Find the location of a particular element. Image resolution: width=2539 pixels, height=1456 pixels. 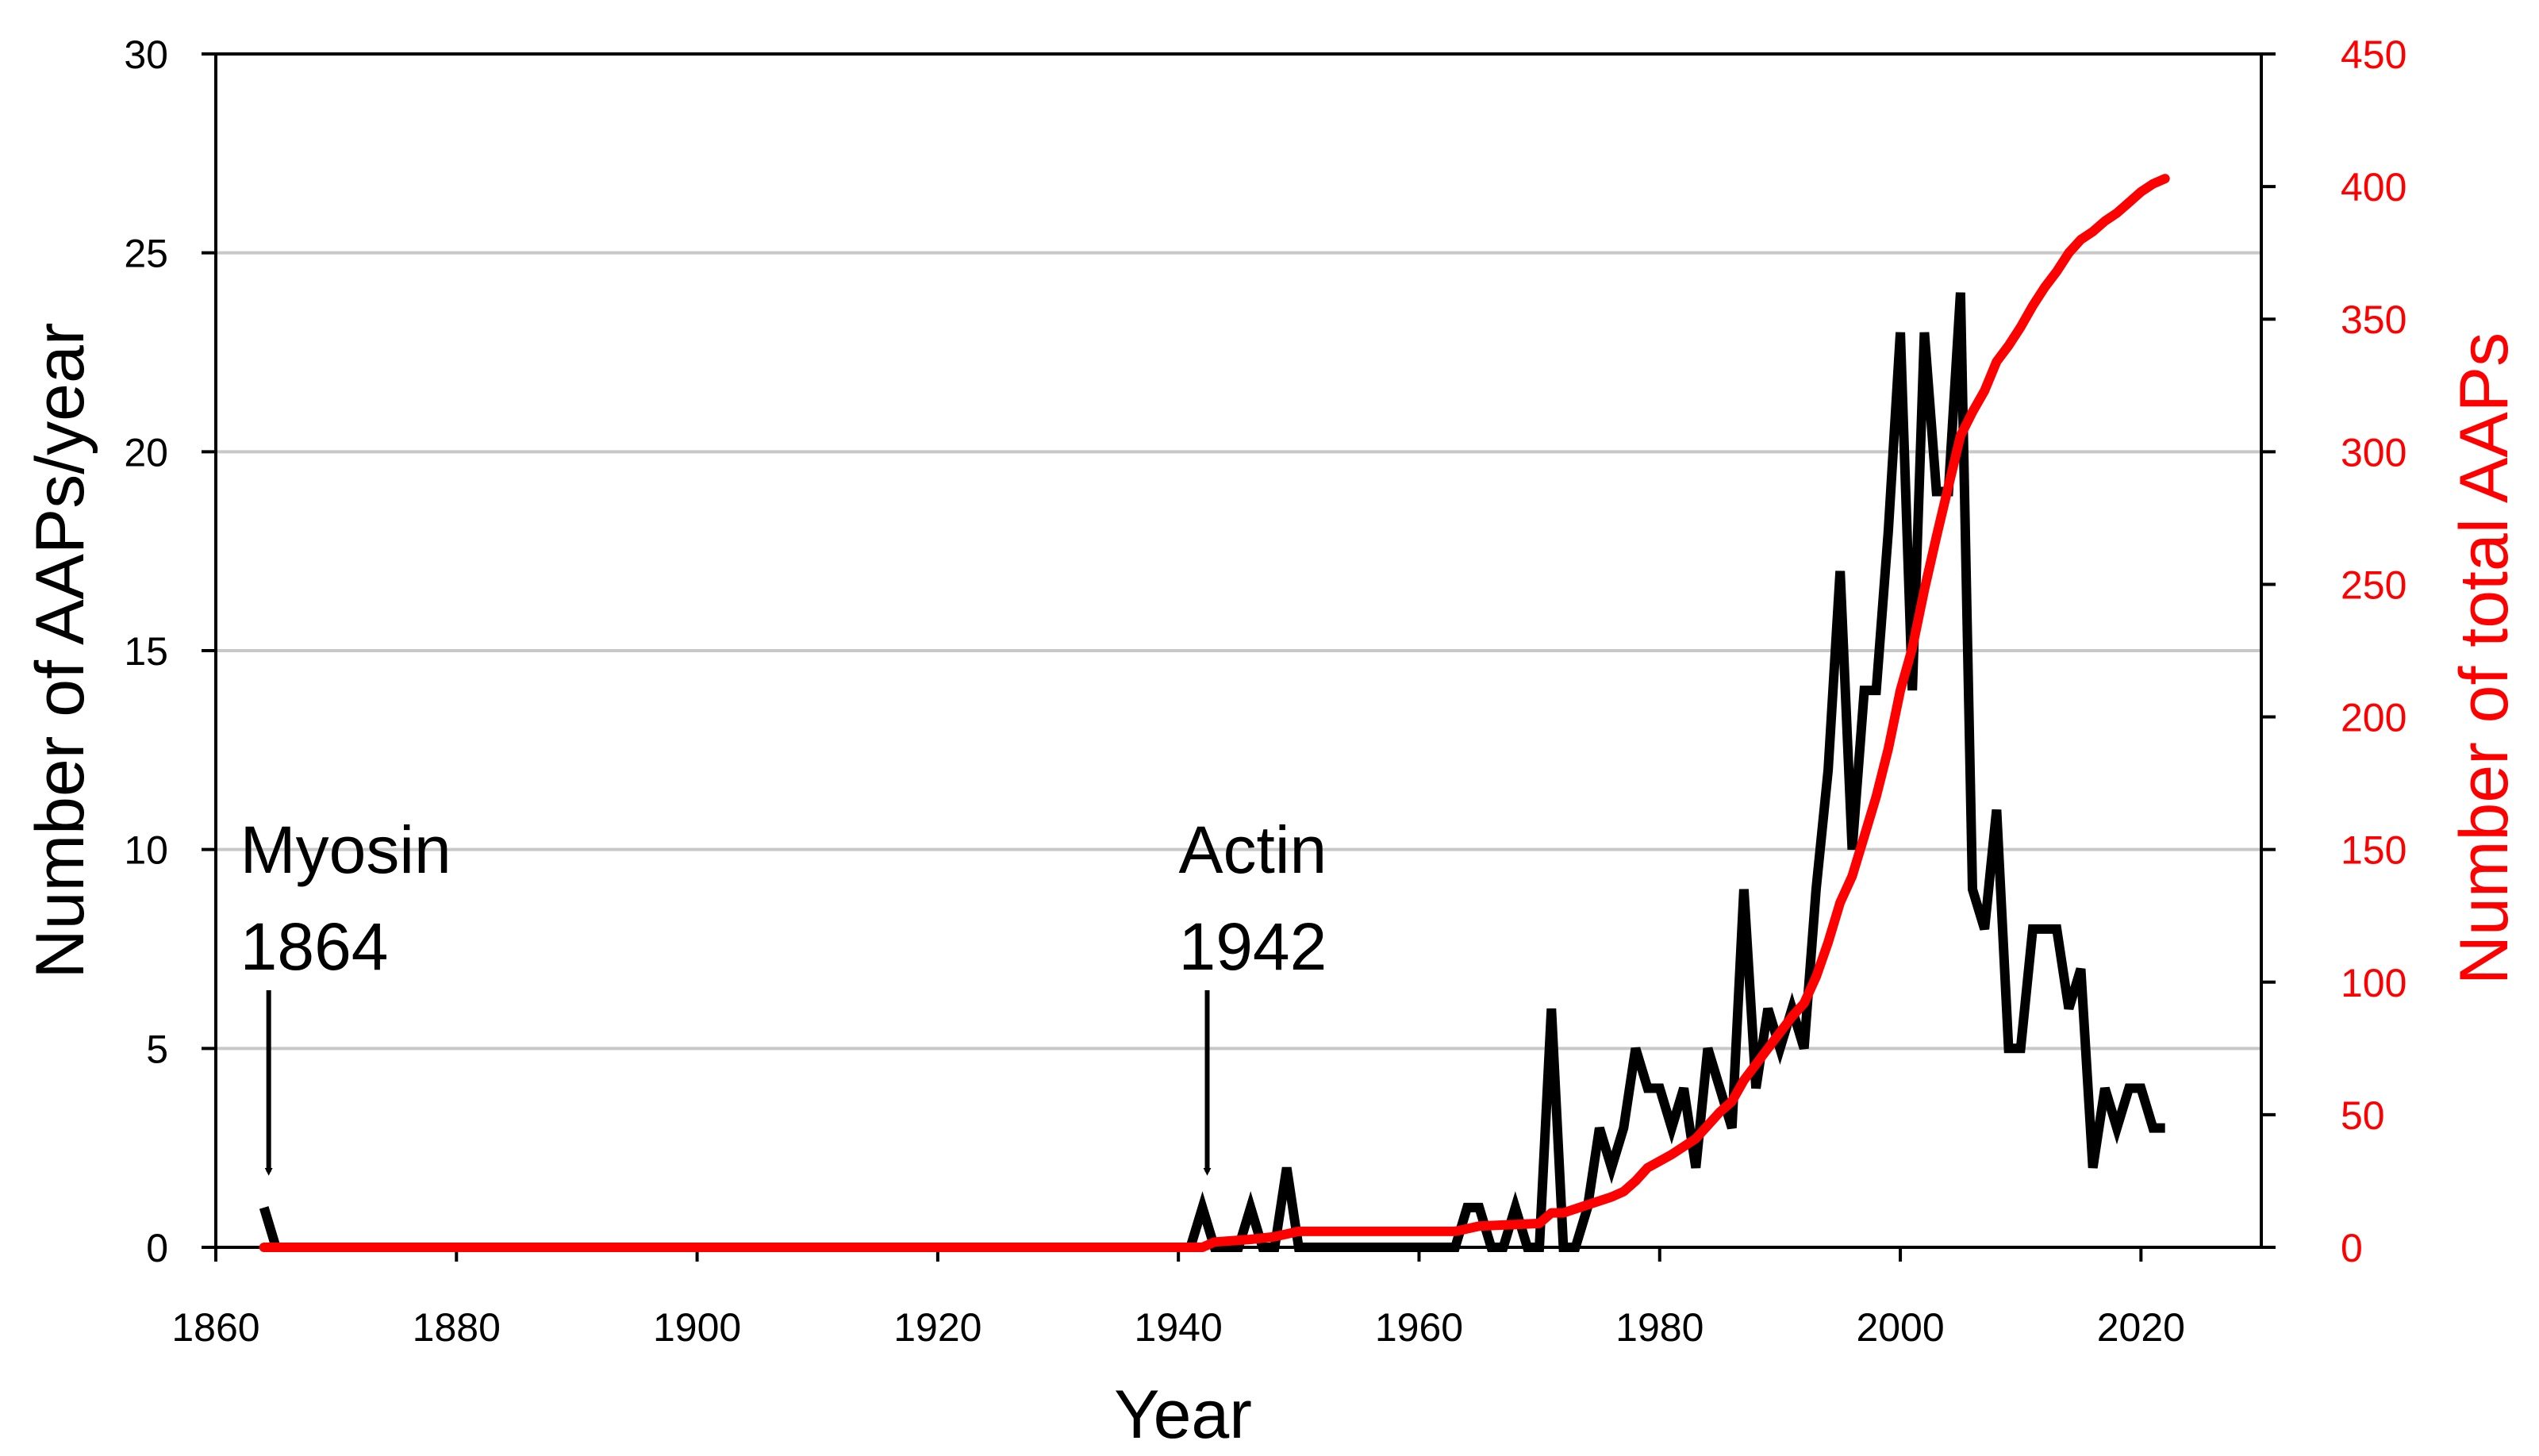

left-tick-label: 5 is located at coordinates (157, 1049).